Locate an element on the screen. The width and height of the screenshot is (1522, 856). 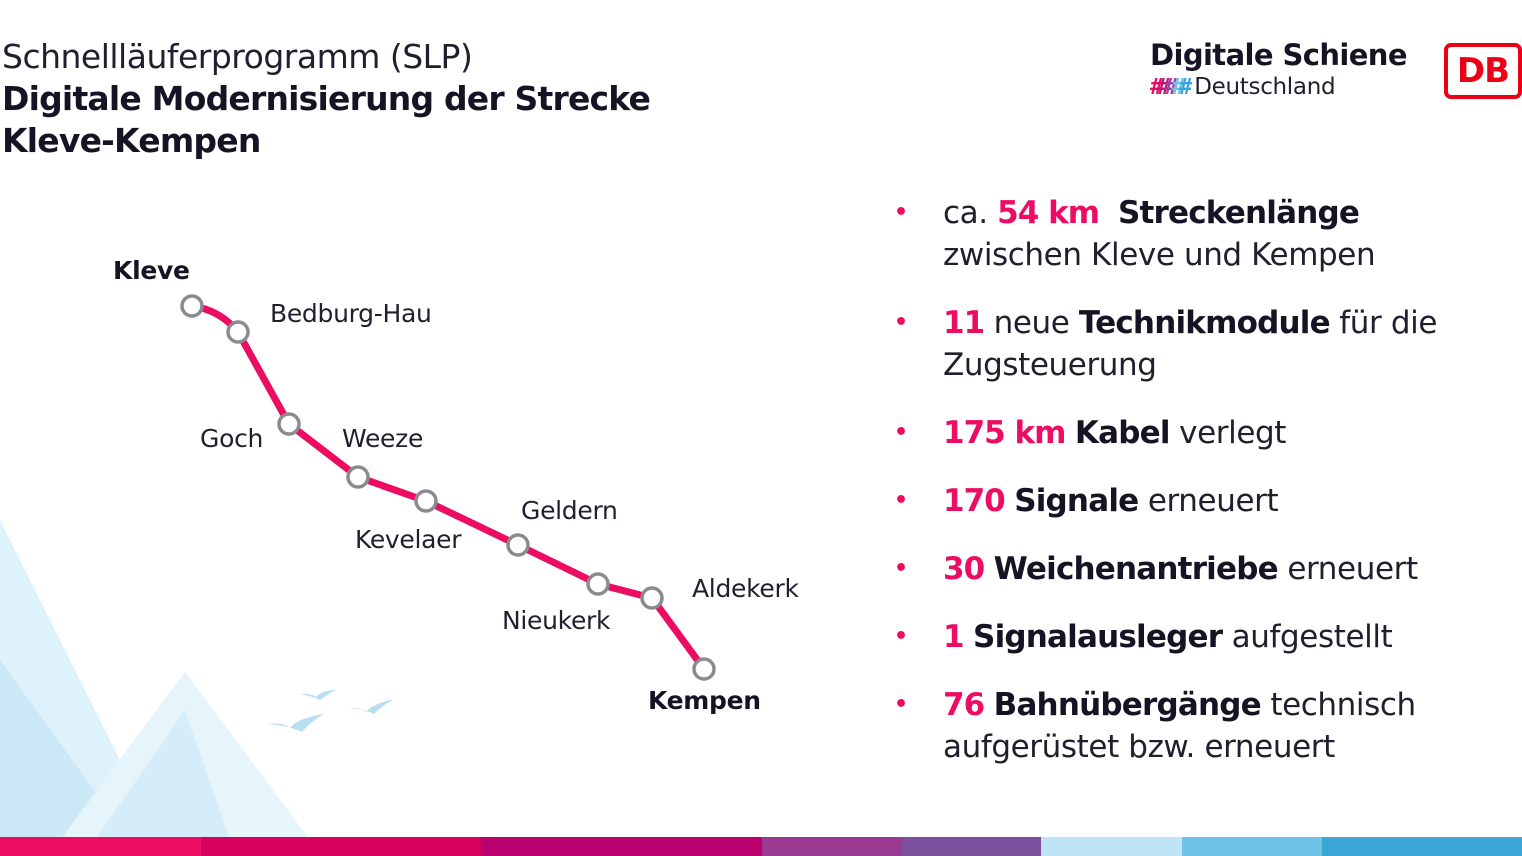
fact-item: • 1 Signalausleger aufgestellt is located at coordinates (1143, 637).